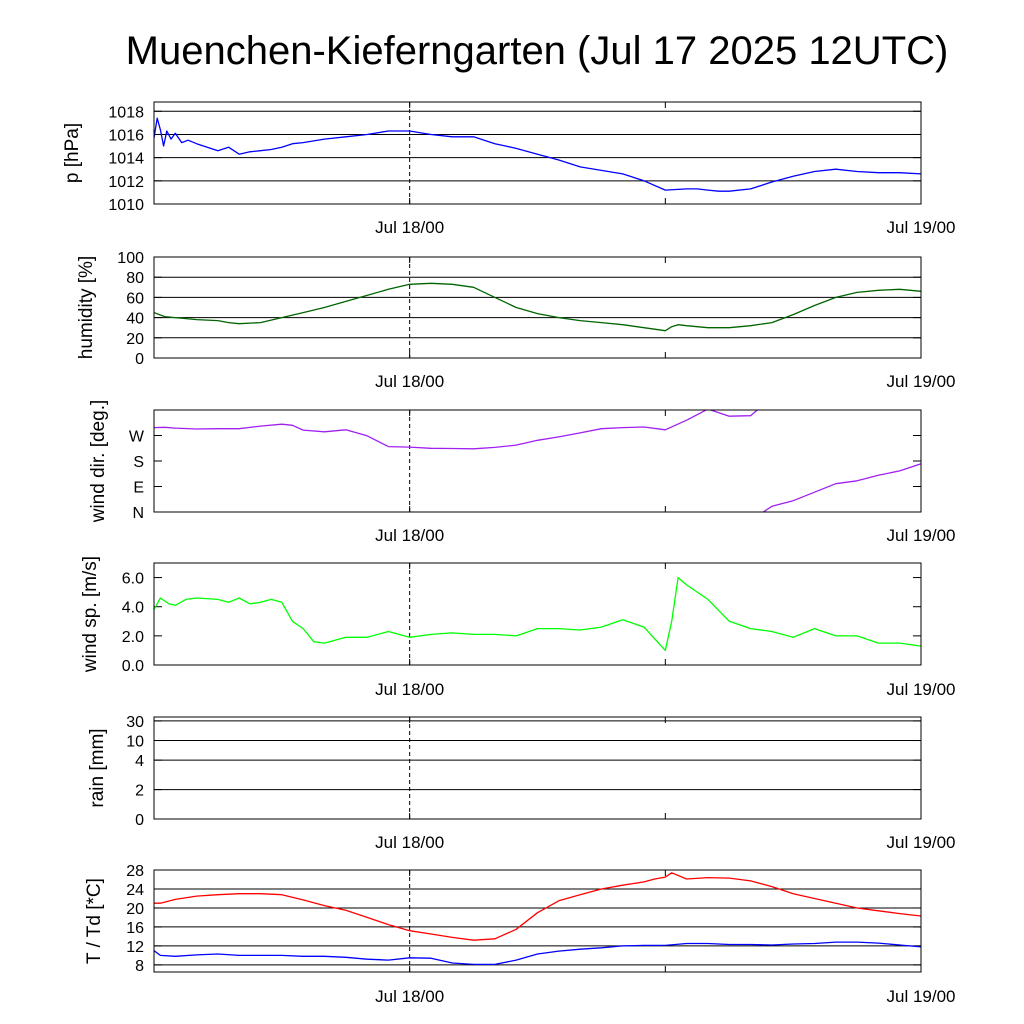 The image size is (1024, 1024). Describe the element at coordinates (126, 135) in the screenshot. I see `y-tick-label: 1016` at that location.